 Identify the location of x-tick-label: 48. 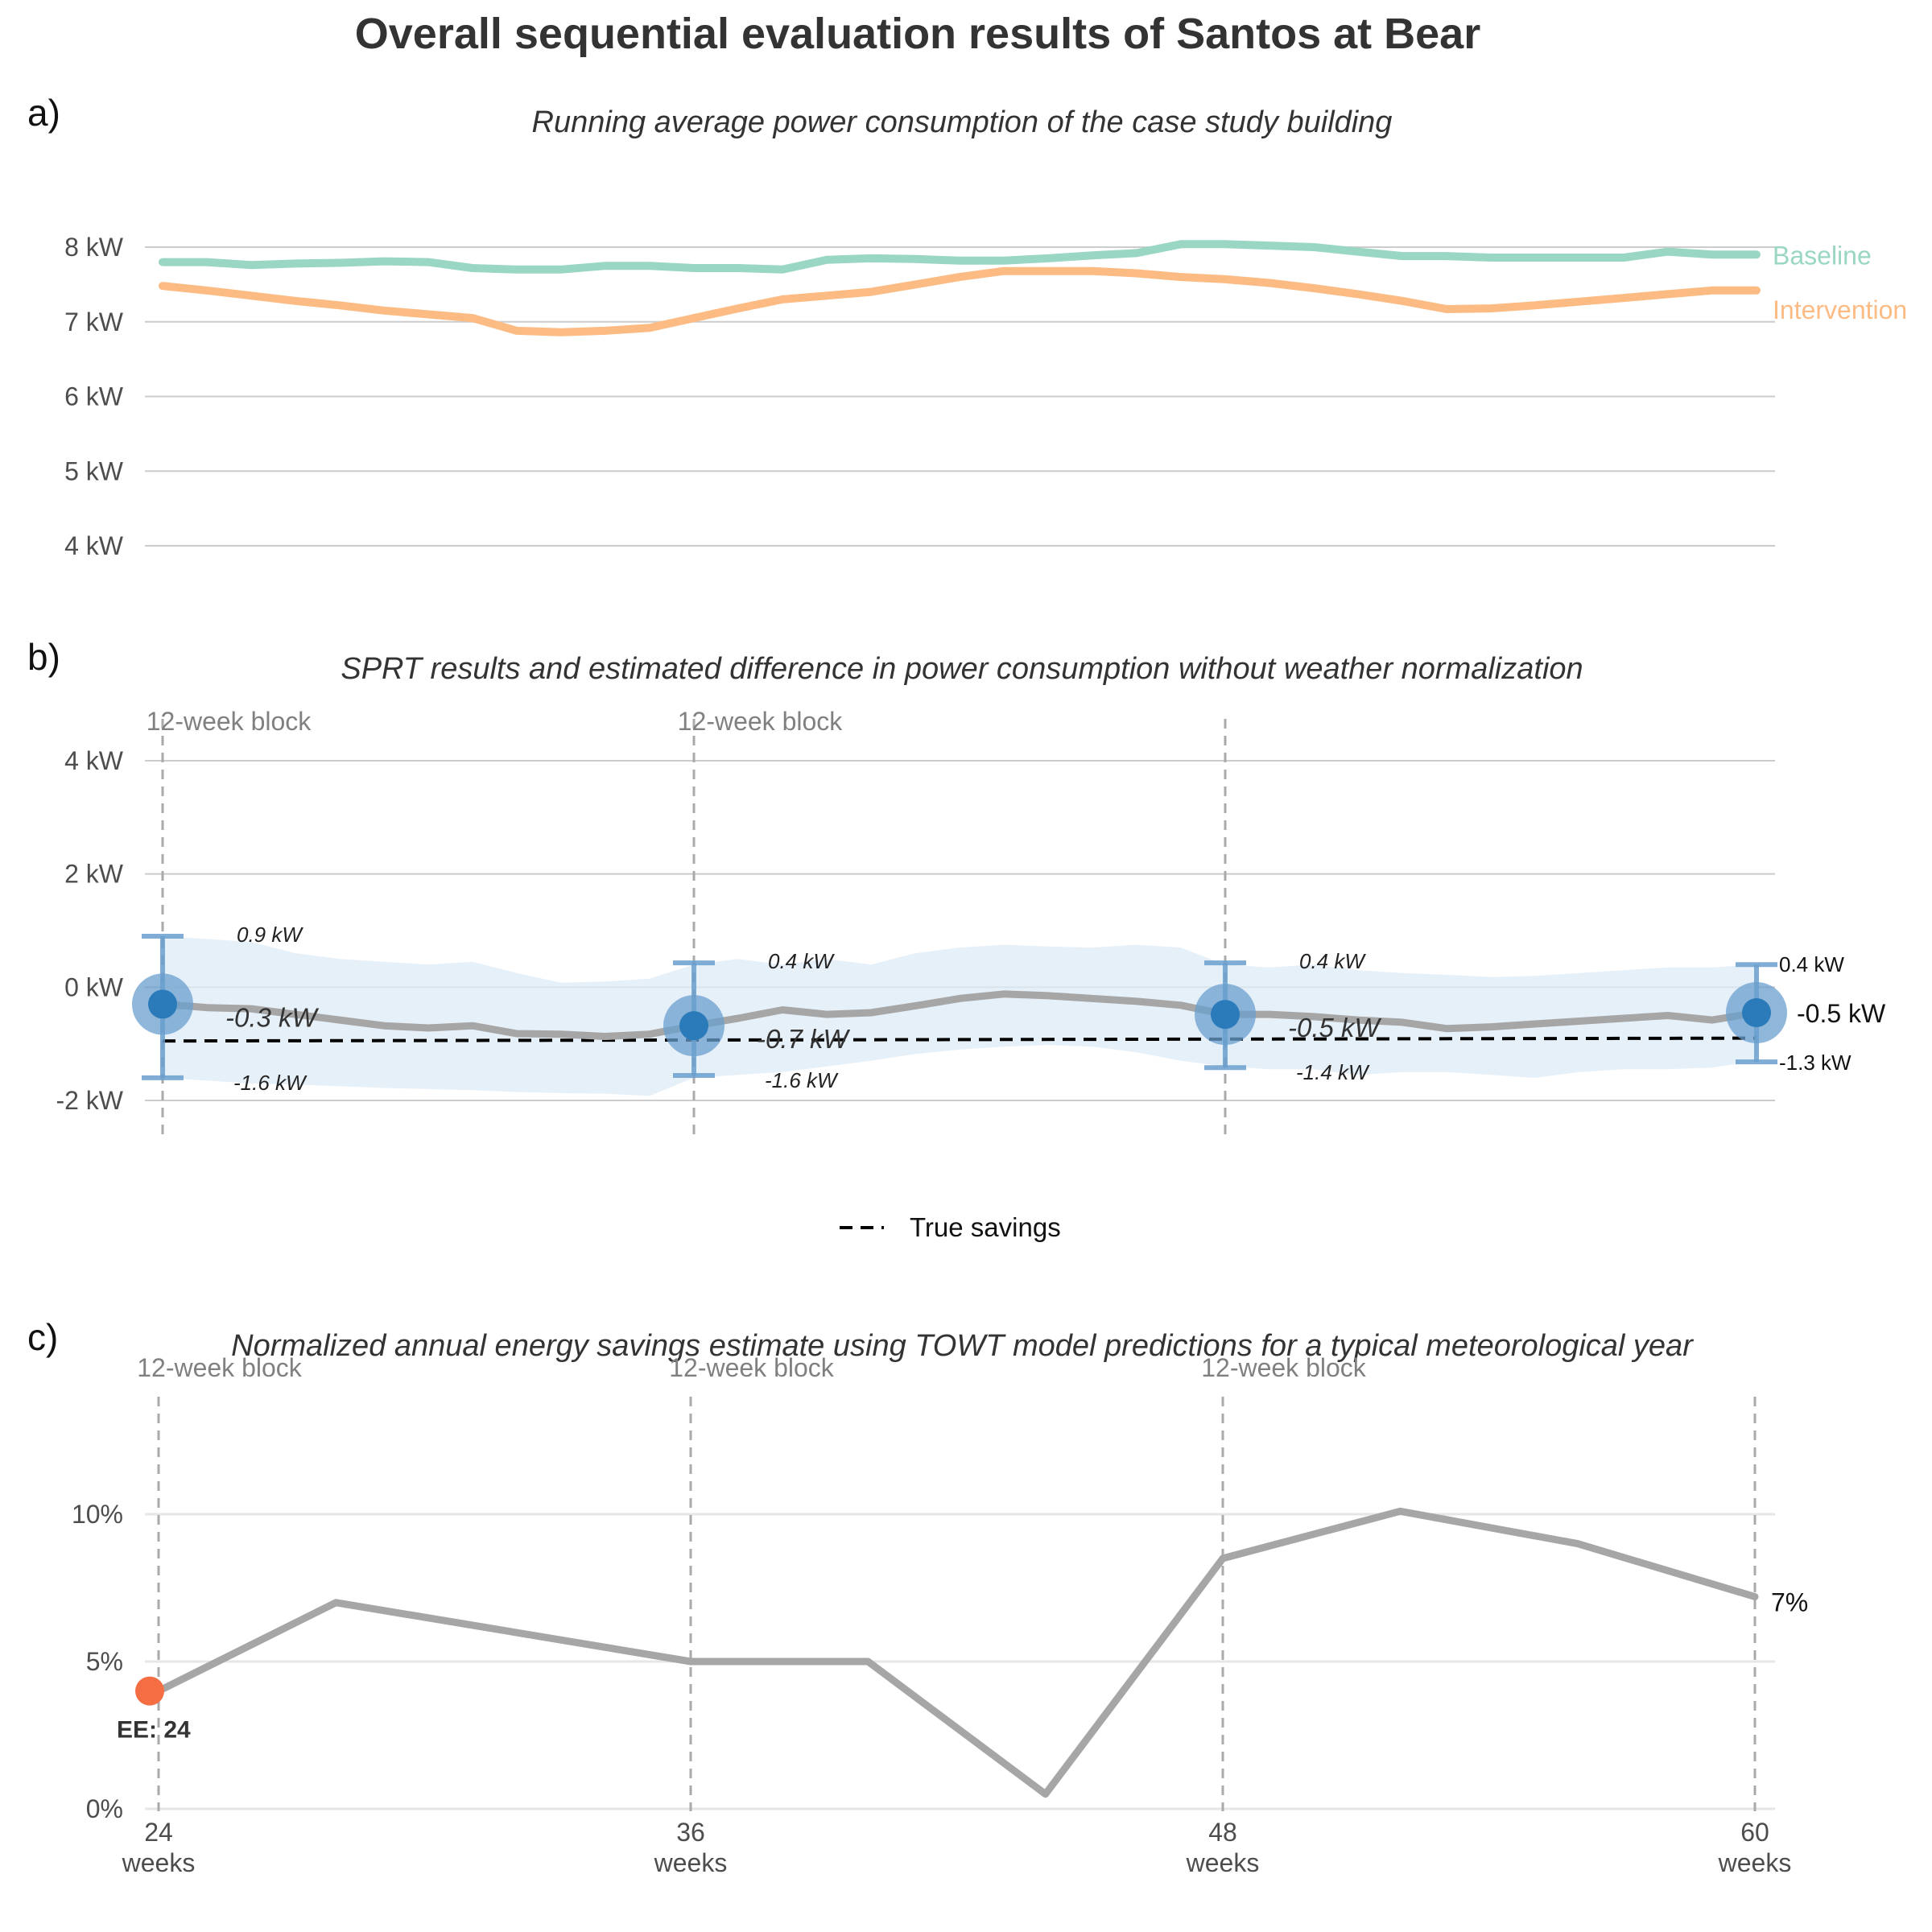
(1222, 1832).